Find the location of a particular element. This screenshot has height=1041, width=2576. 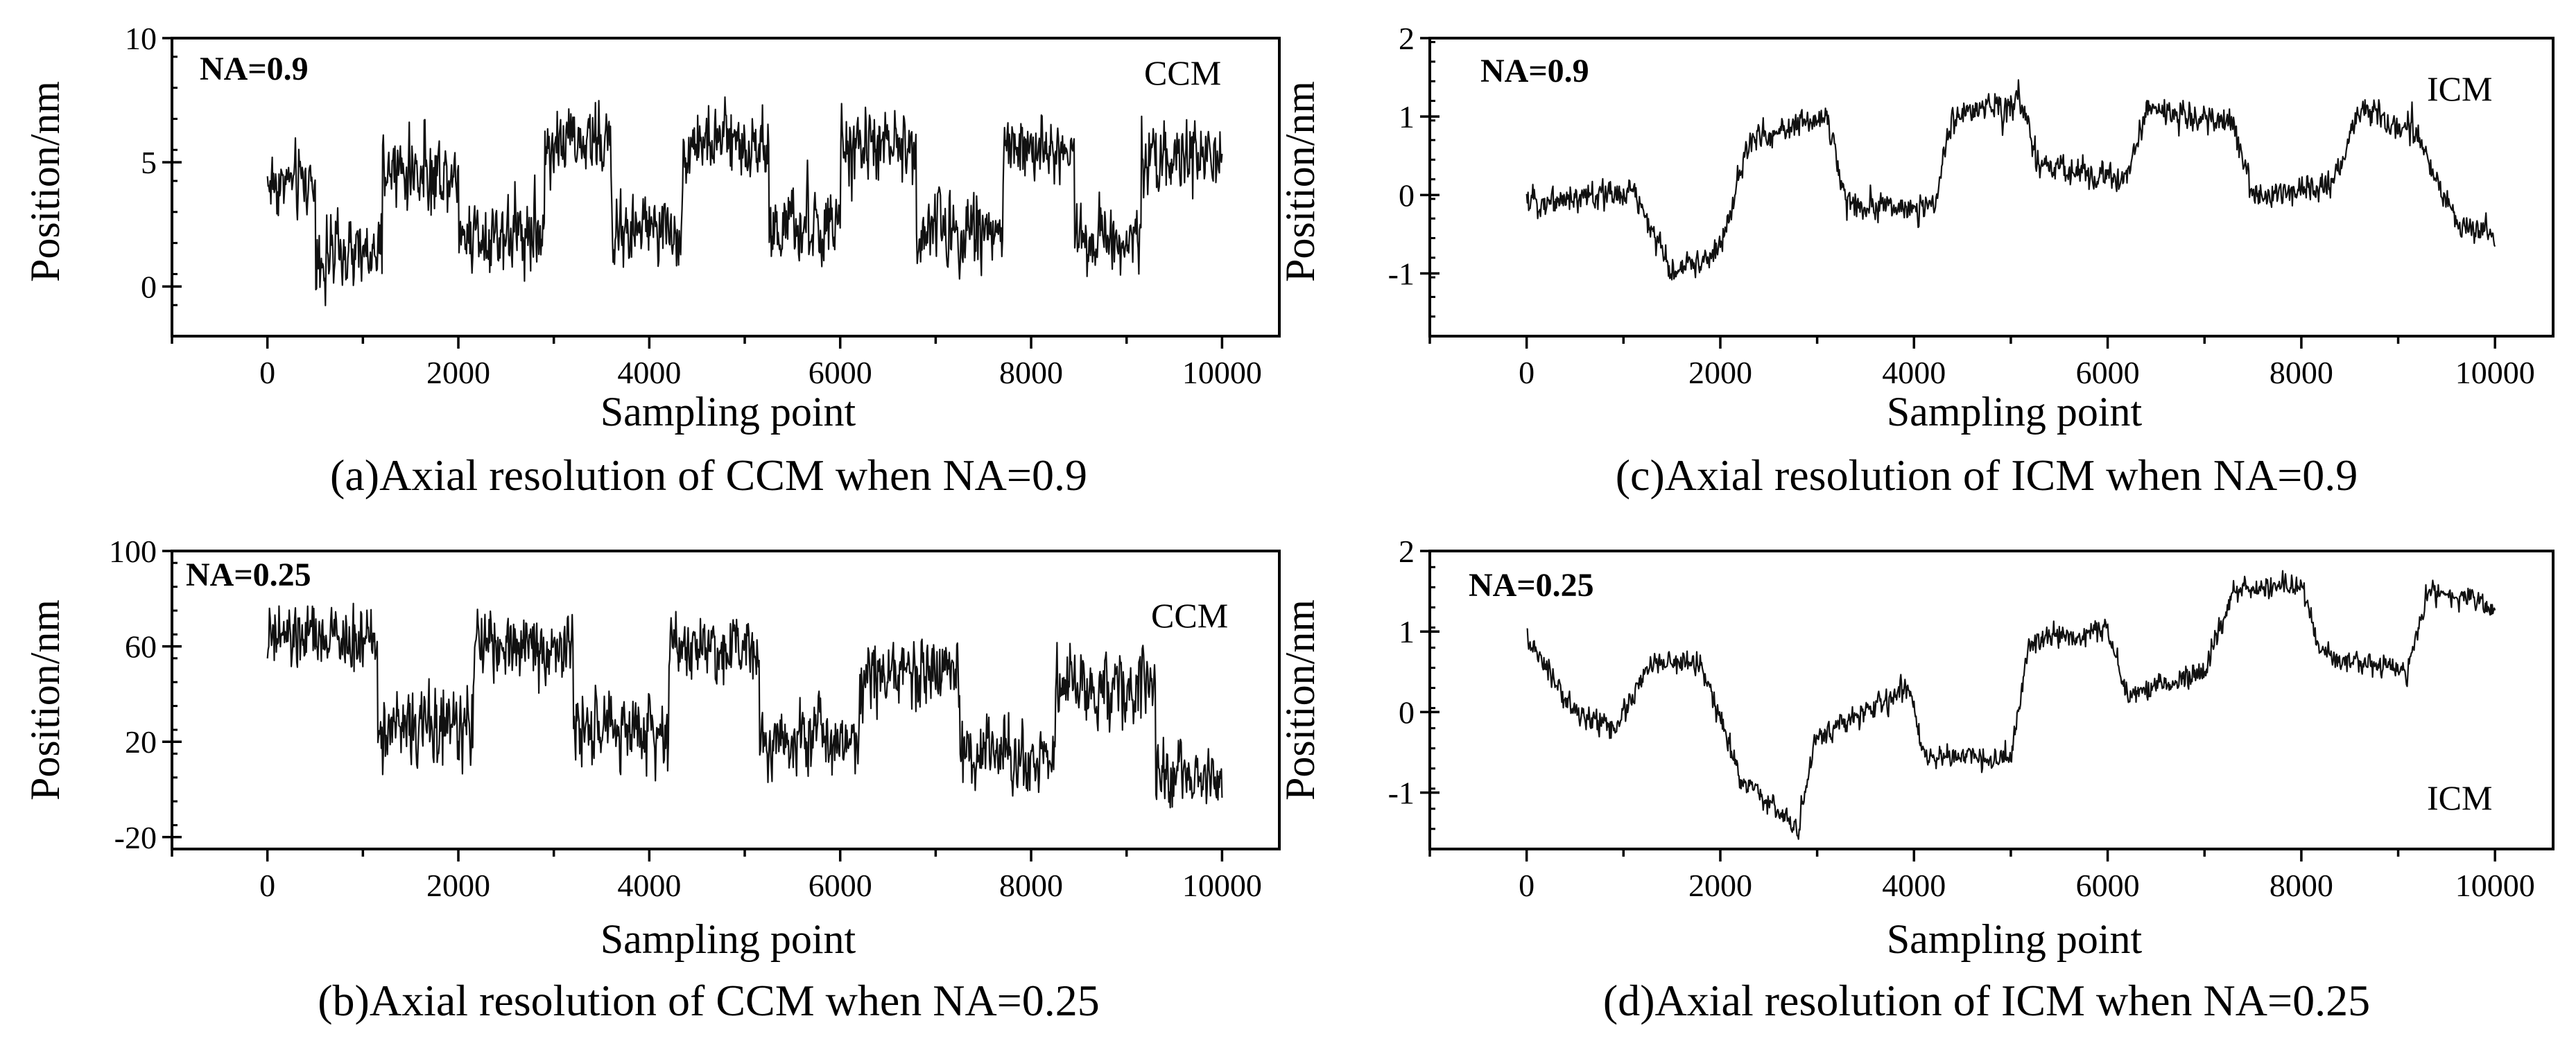

panel-a-method-label: CCM is located at coordinates (1182, 73).